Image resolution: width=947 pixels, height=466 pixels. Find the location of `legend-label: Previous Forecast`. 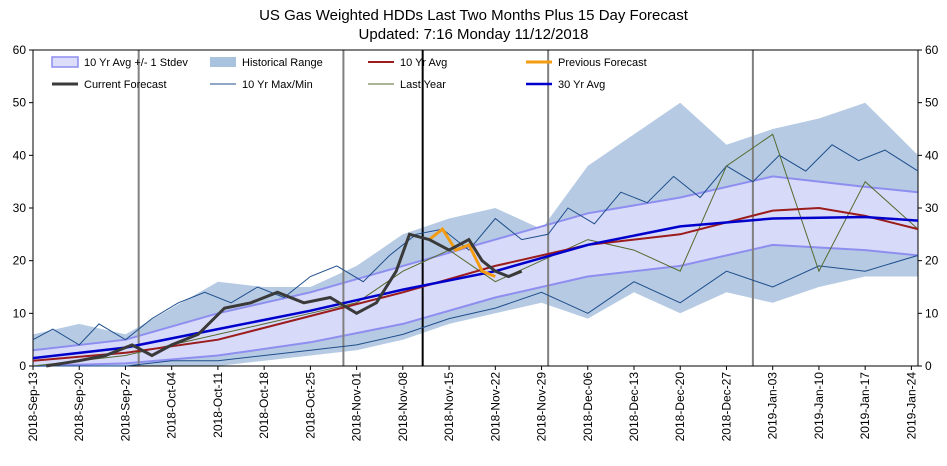

legend-label: Previous Forecast is located at coordinates (602, 63).